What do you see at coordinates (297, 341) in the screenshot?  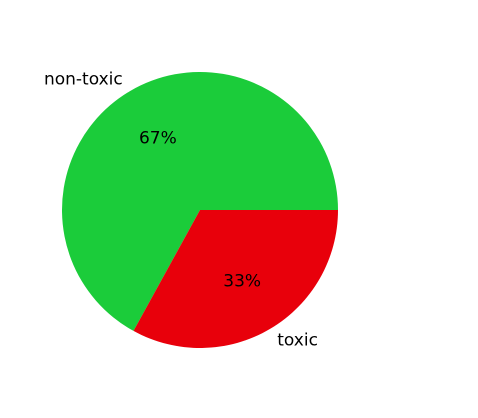 I see `slice-label-toxic: toxic` at bounding box center [297, 341].